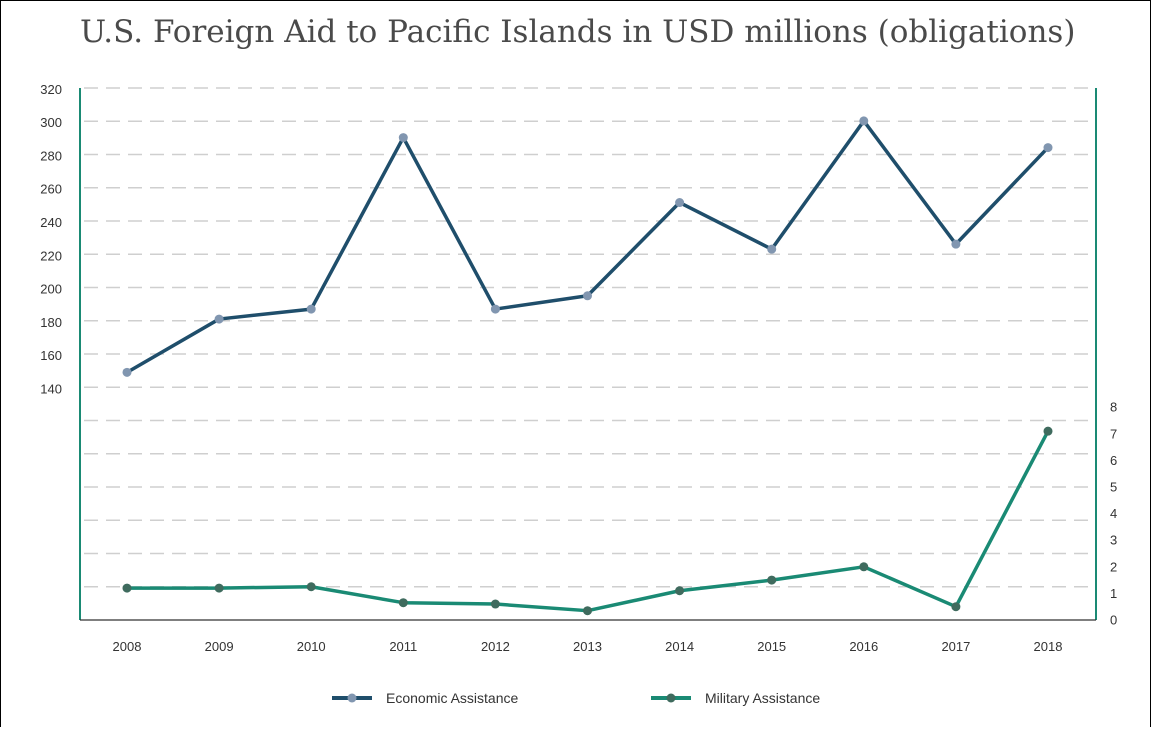  I want to click on left-axis-tick-label: 140, so click(51, 389).